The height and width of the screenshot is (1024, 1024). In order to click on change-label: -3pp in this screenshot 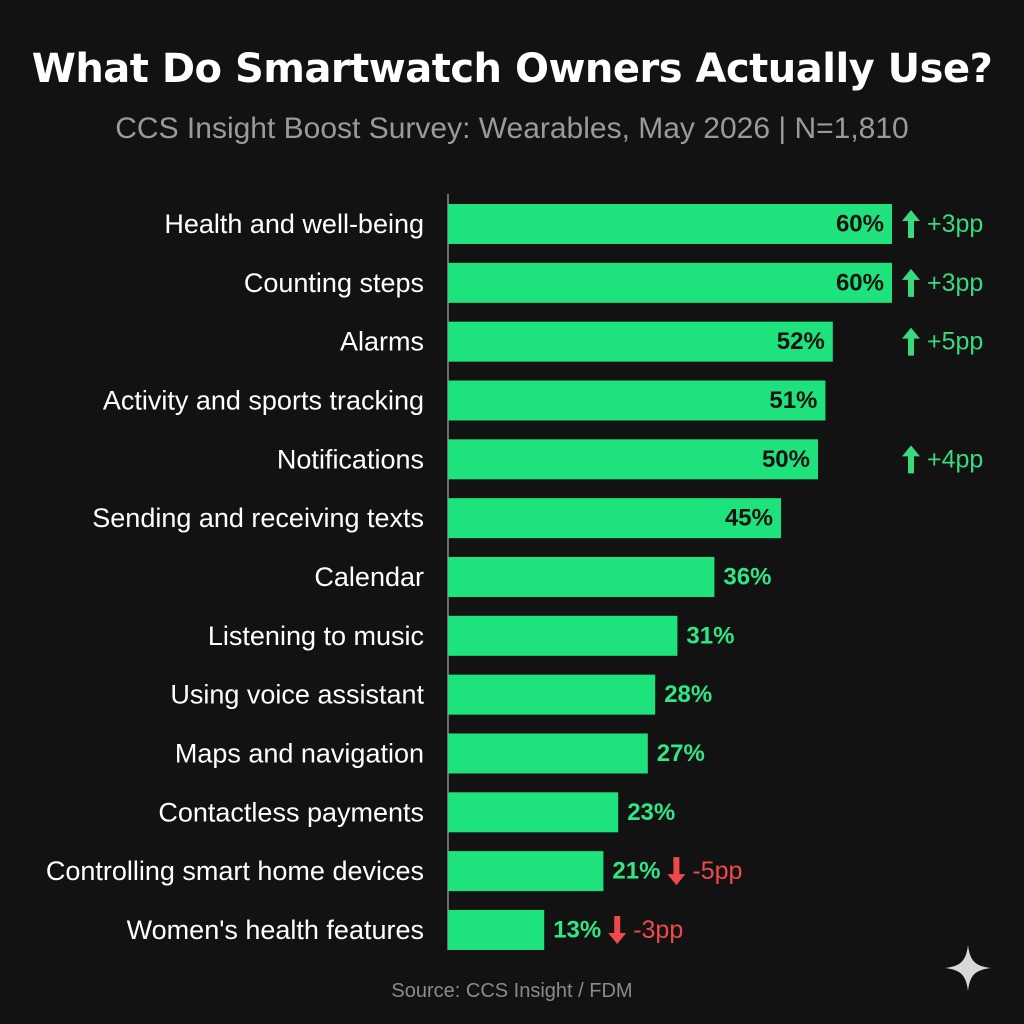, I will do `click(658, 930)`.